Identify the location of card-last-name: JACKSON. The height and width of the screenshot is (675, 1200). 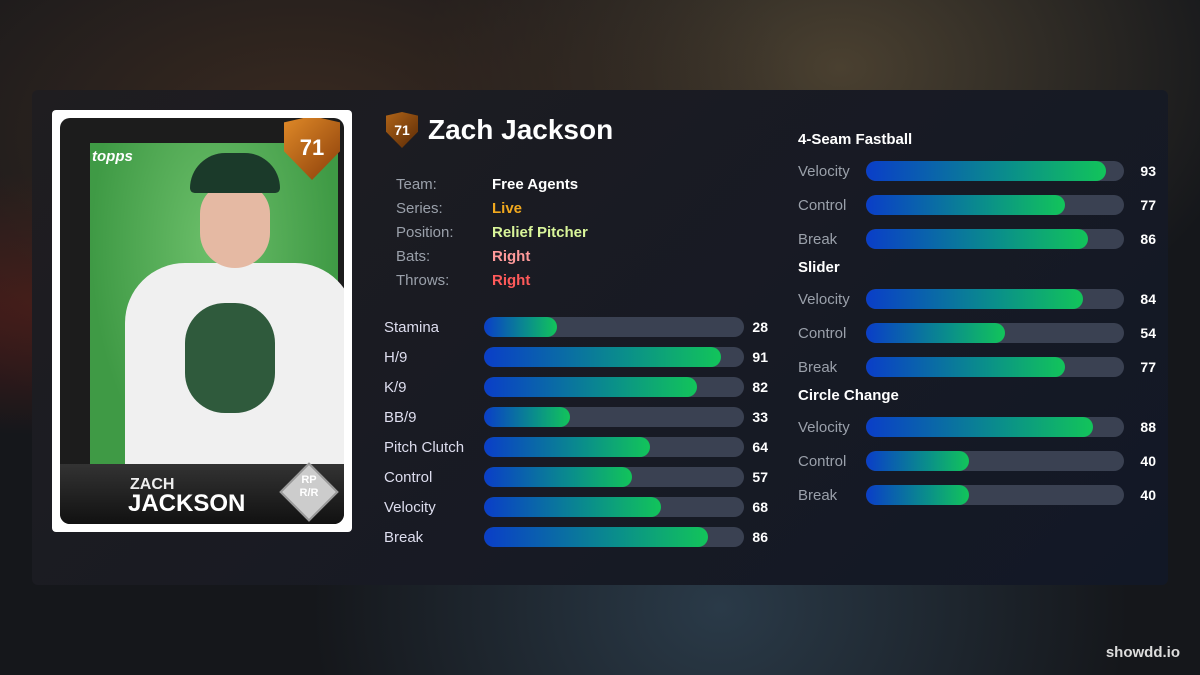
(187, 503).